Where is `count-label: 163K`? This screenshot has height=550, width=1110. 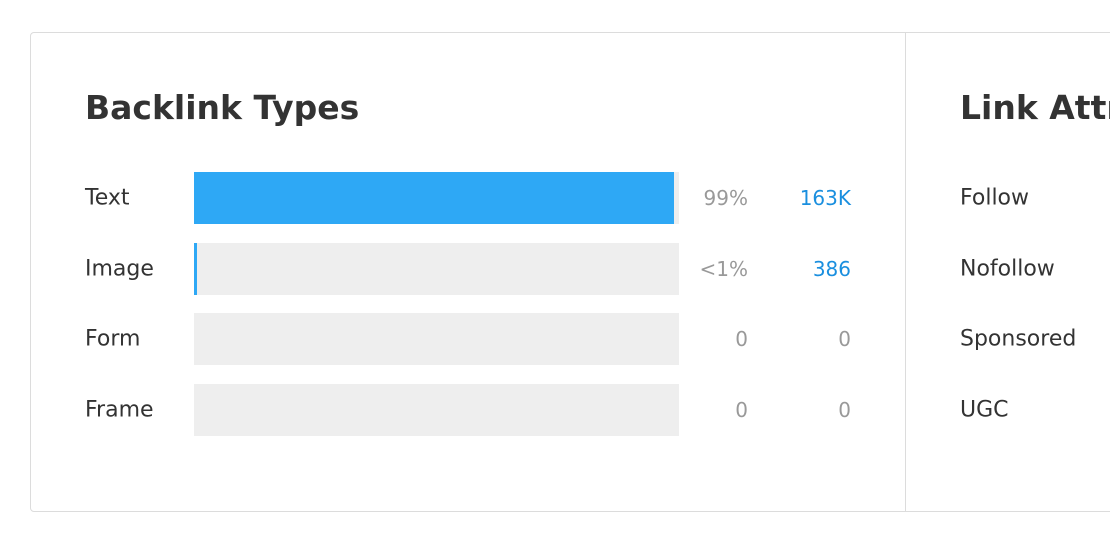
count-label: 163K is located at coordinates (825, 198).